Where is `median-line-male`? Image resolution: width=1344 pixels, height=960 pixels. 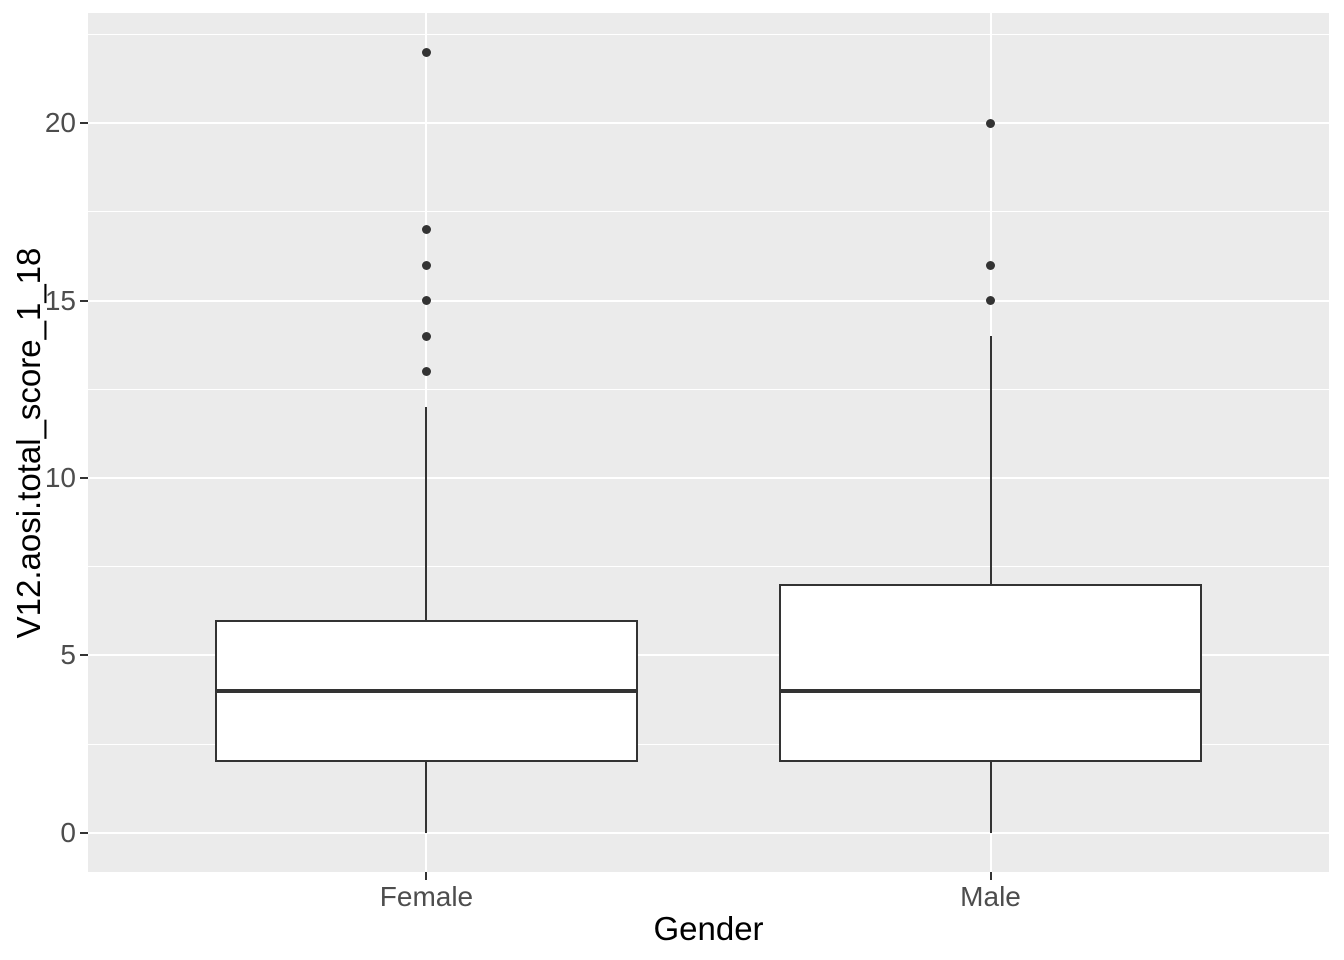 median-line-male is located at coordinates (991, 690).